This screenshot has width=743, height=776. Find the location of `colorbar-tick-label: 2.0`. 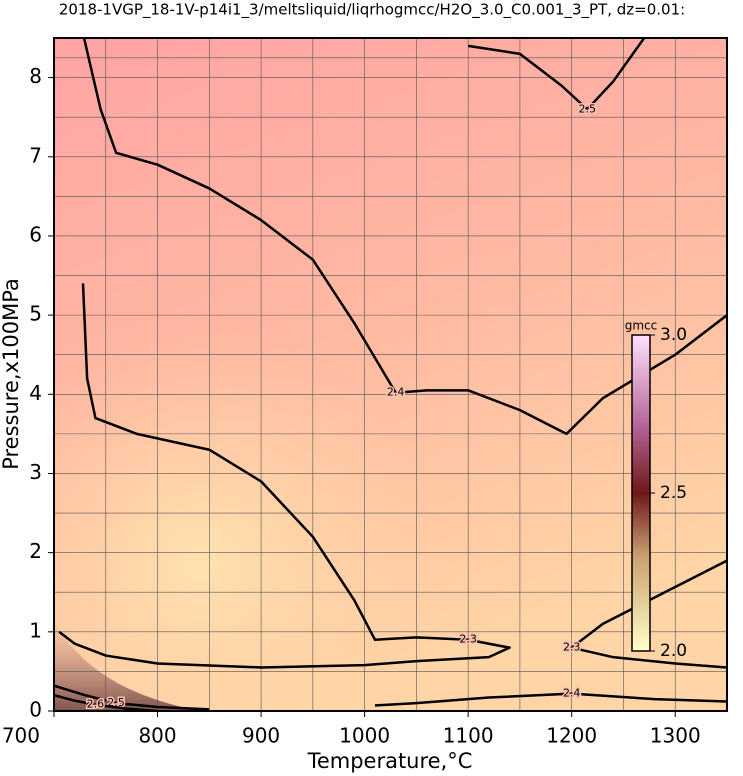

colorbar-tick-label: 2.0 is located at coordinates (673, 651).